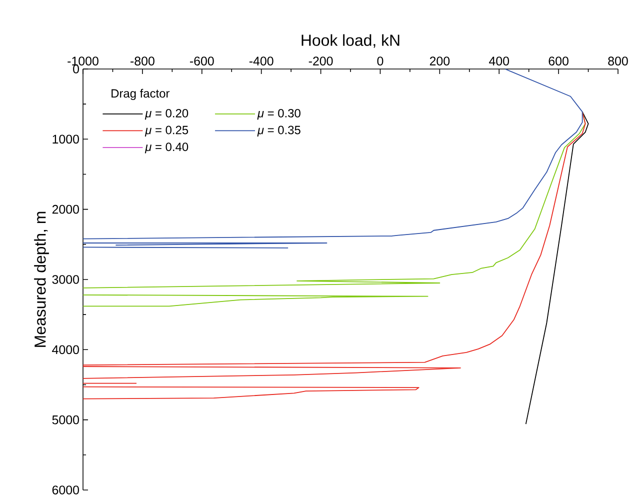  Describe the element at coordinates (142, 61) in the screenshot. I see `x-tick-label: -800` at that location.